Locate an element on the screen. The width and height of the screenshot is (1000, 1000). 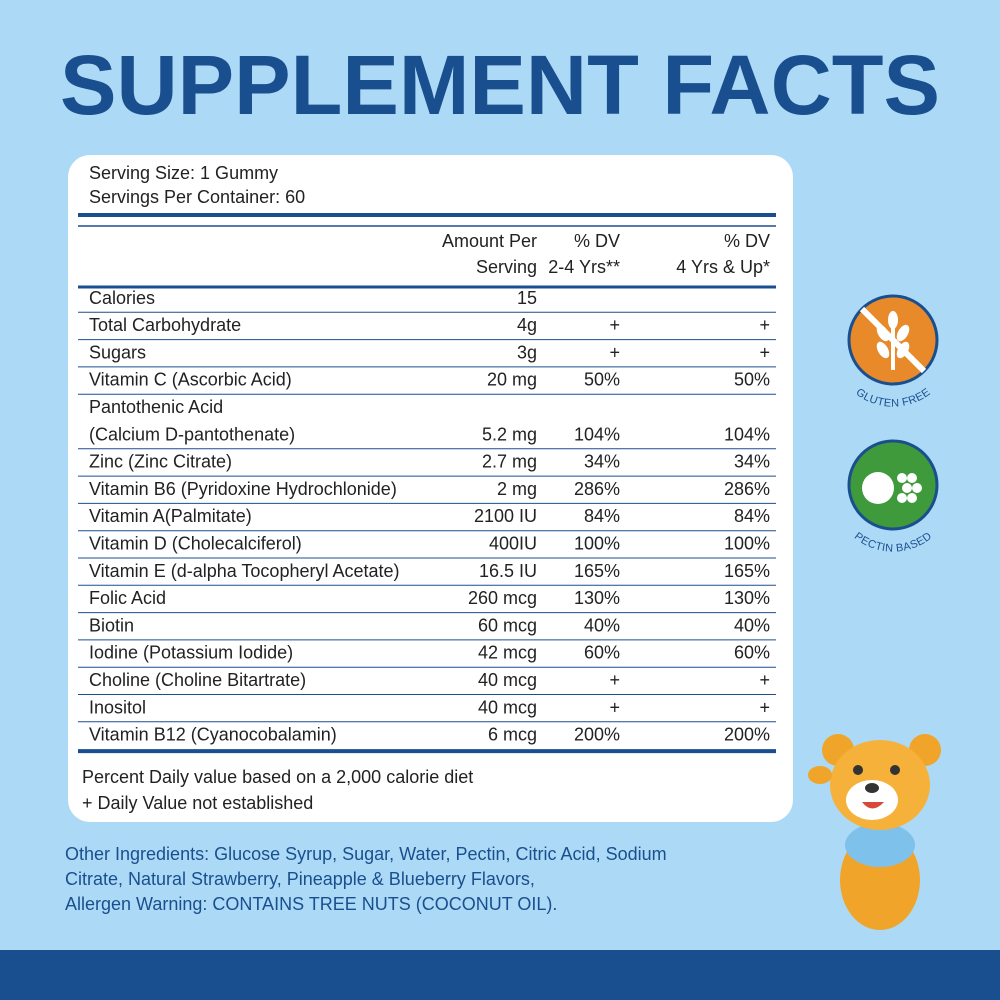
column-header: Amount Per is located at coordinates (489, 241).